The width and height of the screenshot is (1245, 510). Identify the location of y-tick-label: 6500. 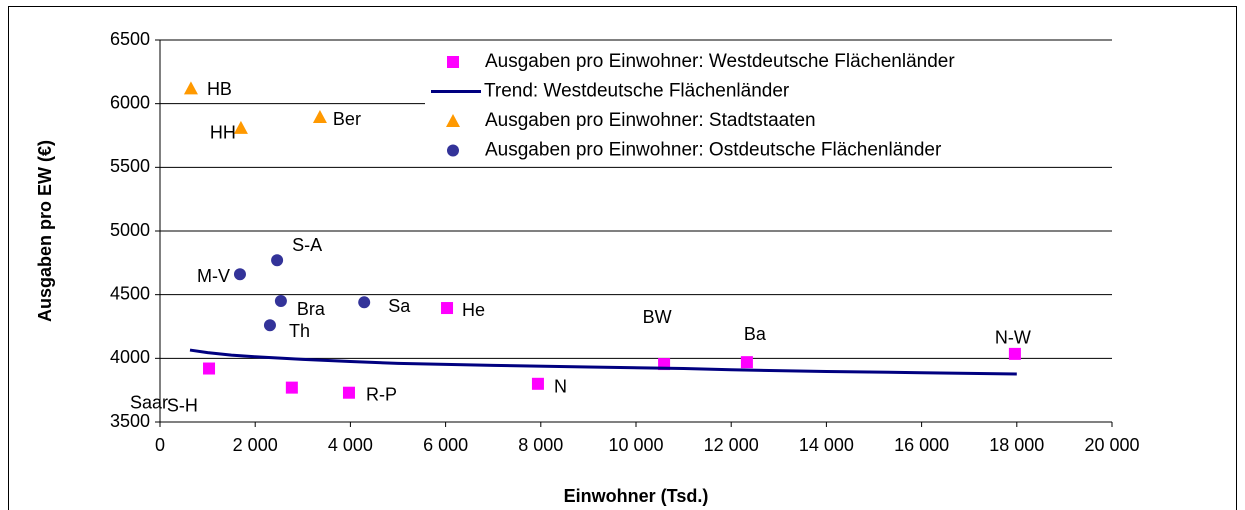
(130, 39).